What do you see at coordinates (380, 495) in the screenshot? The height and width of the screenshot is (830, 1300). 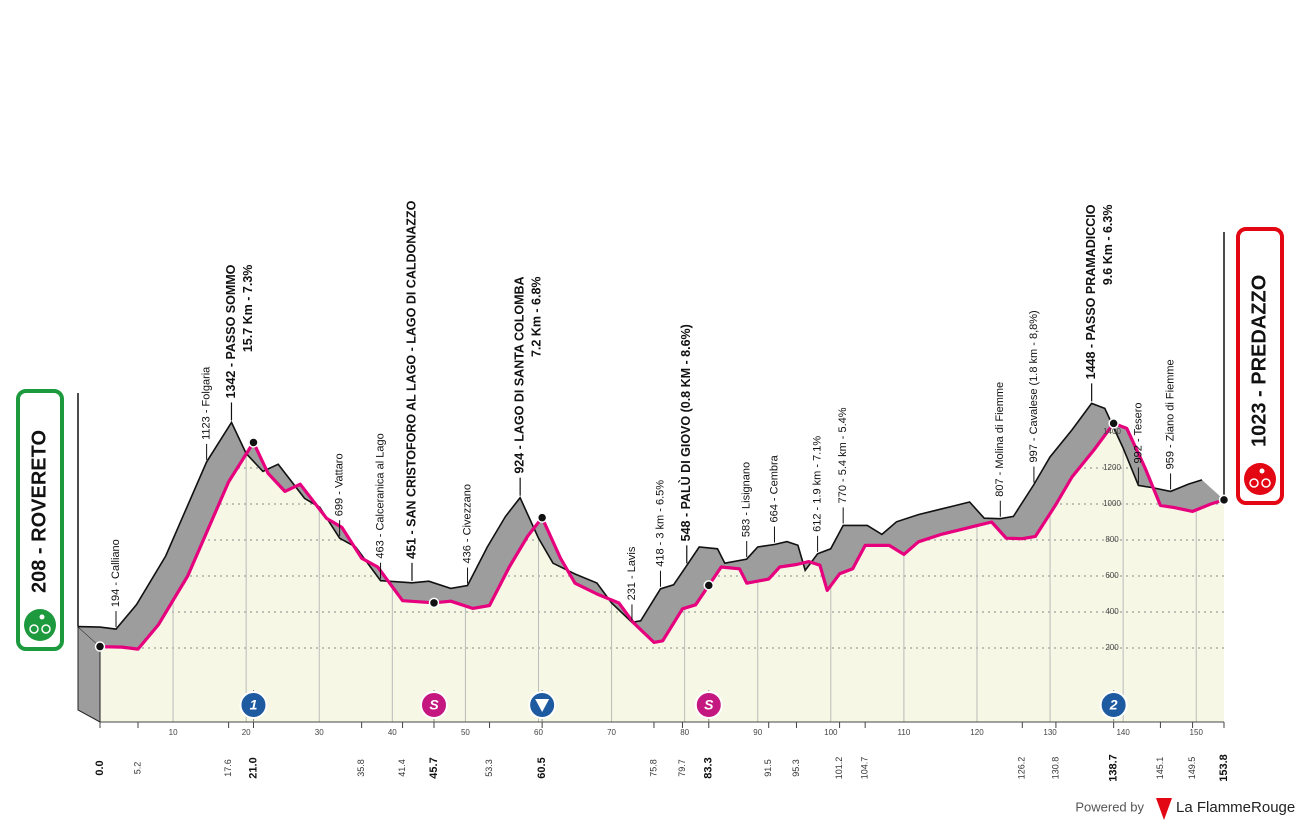 I see `waypoint-label: 463 - Calceranica al Lago` at bounding box center [380, 495].